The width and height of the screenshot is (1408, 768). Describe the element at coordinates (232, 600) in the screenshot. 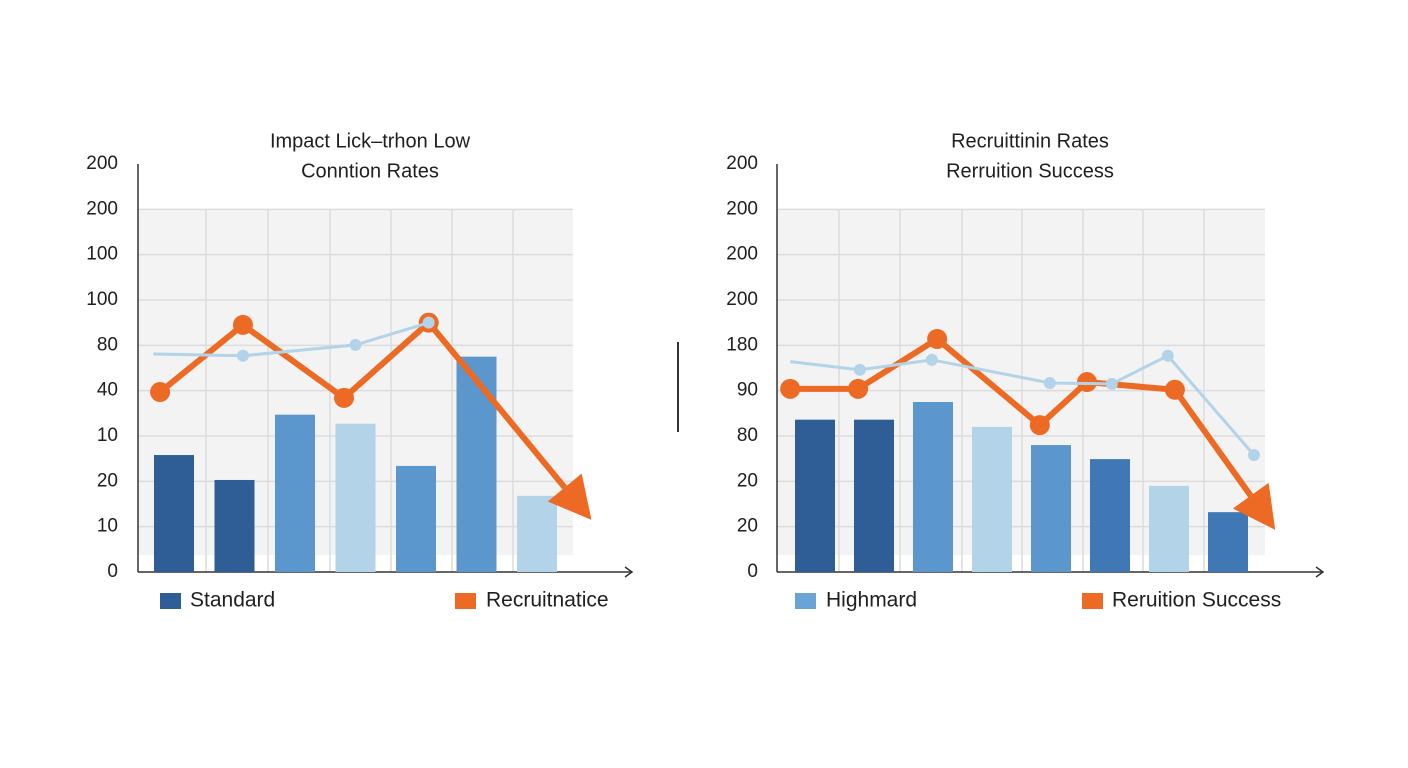

I see `legend-label: Standard` at that location.